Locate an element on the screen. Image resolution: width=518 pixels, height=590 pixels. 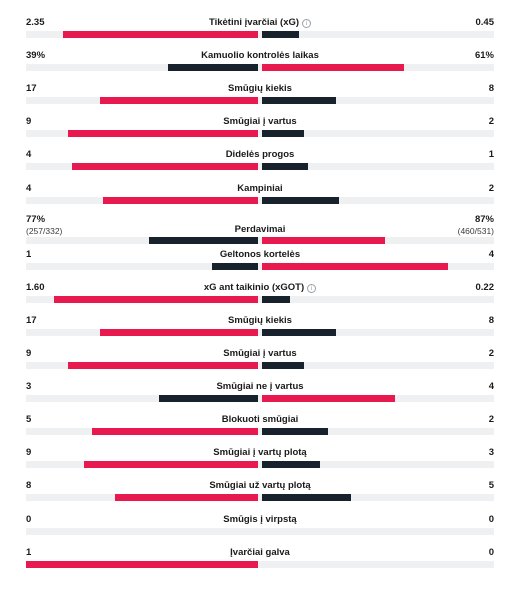
stat-row: 9 2 Smūgiai į vartus is located at coordinates (260, 362).